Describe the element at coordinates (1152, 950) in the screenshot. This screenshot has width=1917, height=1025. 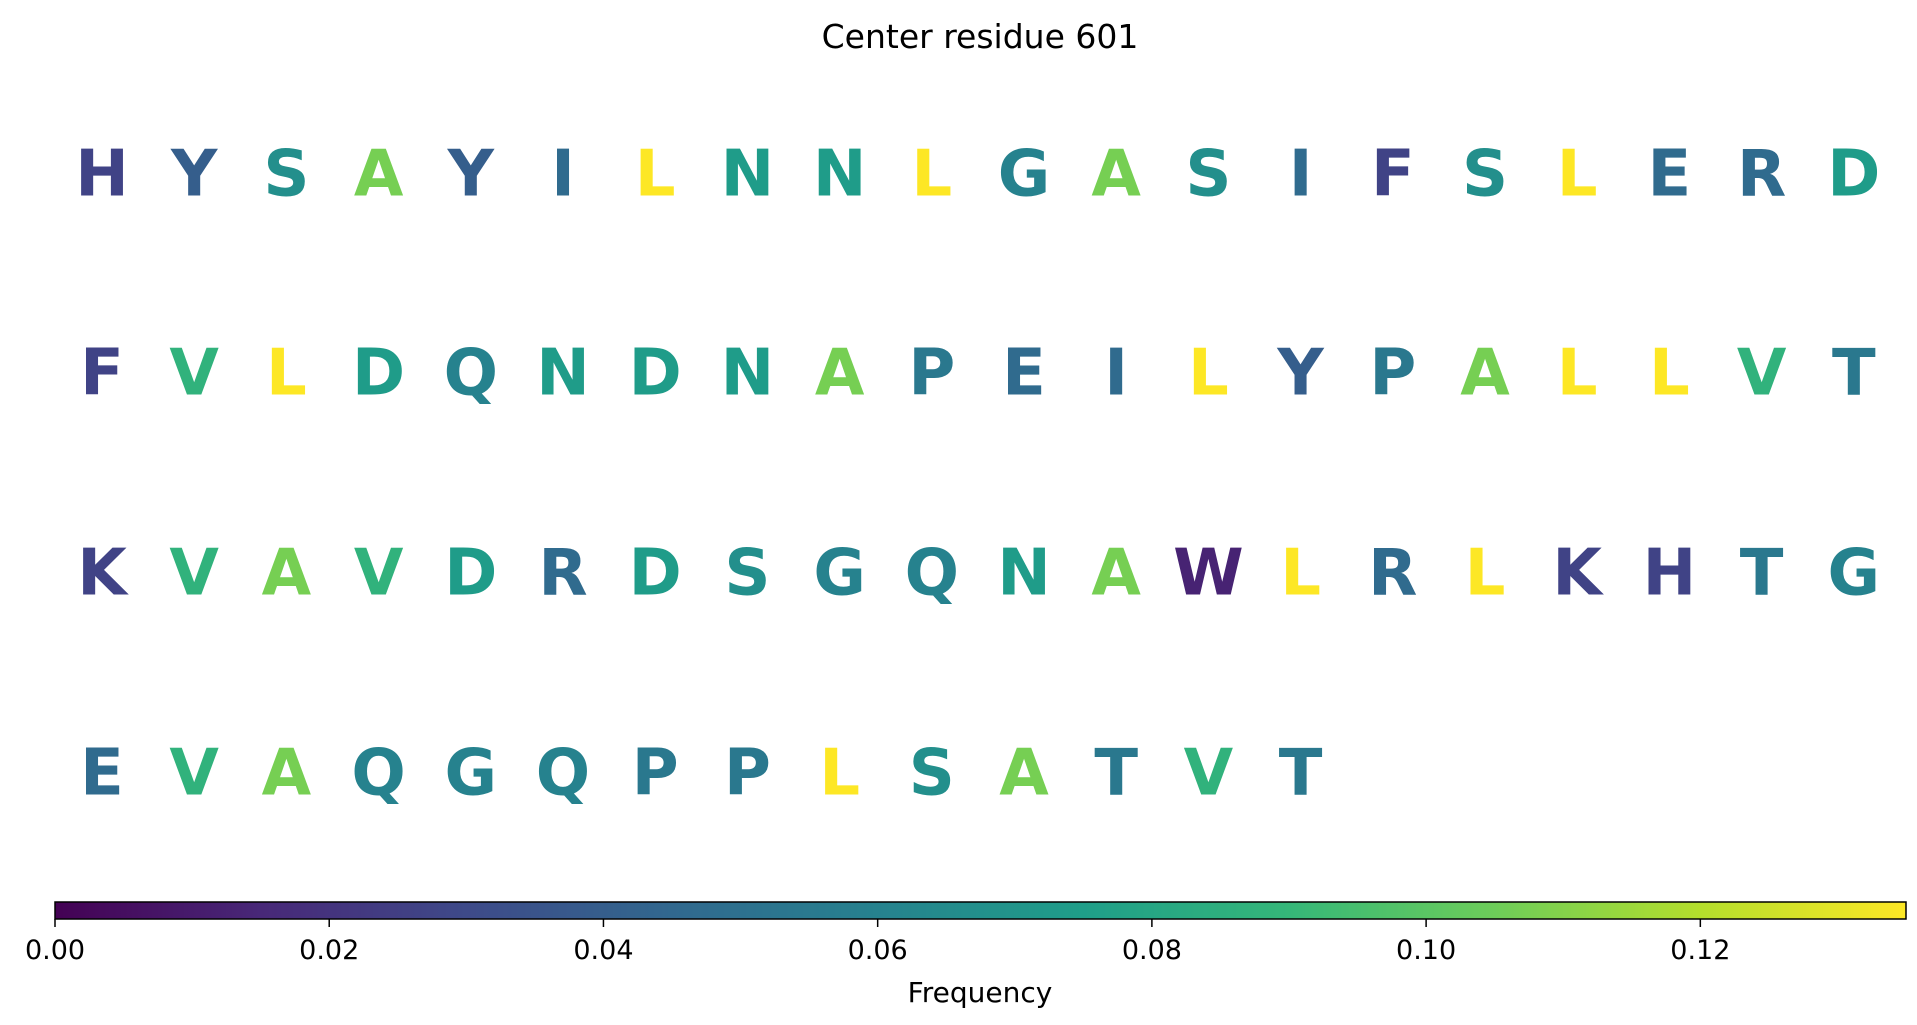
I see `colorbar-tick-label: 0.08` at that location.